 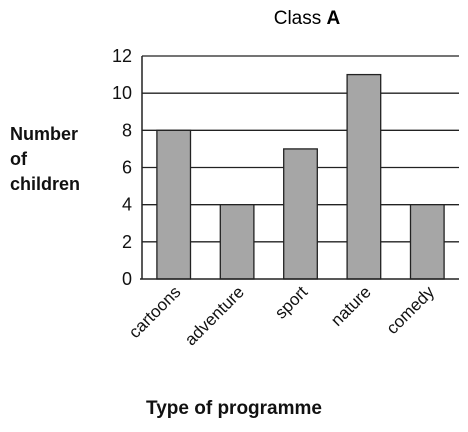 I want to click on category-label: cartoons, so click(x=155, y=312).